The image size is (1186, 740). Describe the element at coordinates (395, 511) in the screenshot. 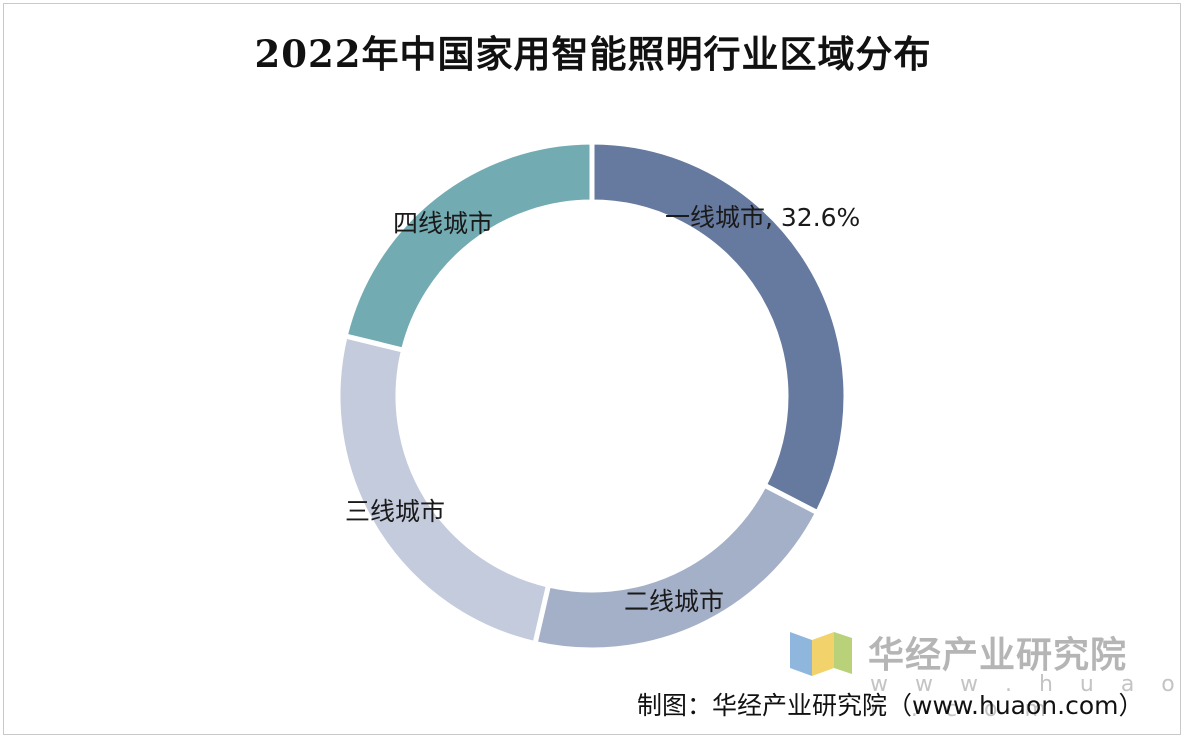

I see `slice-label-3: 三线城市` at that location.